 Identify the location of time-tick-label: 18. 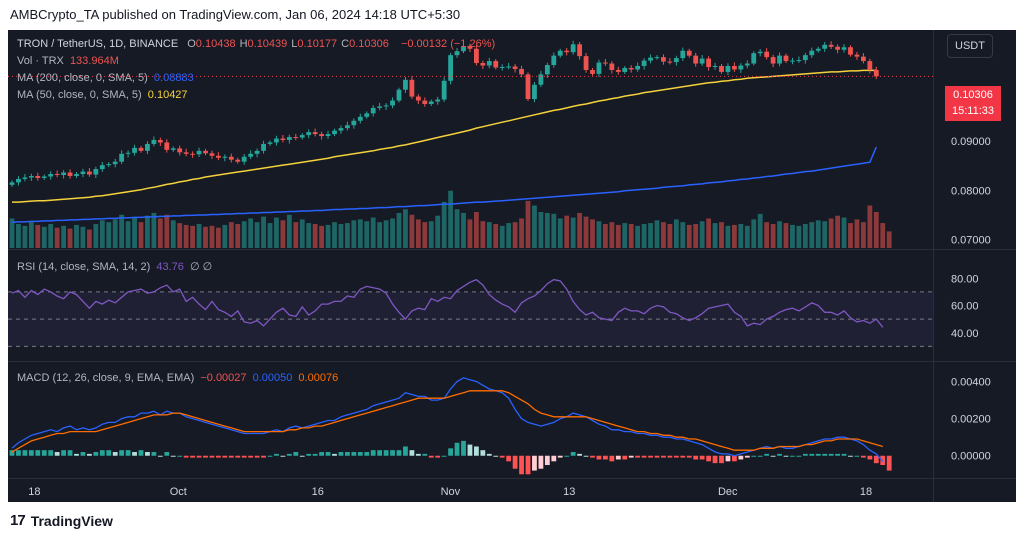
(34, 492).